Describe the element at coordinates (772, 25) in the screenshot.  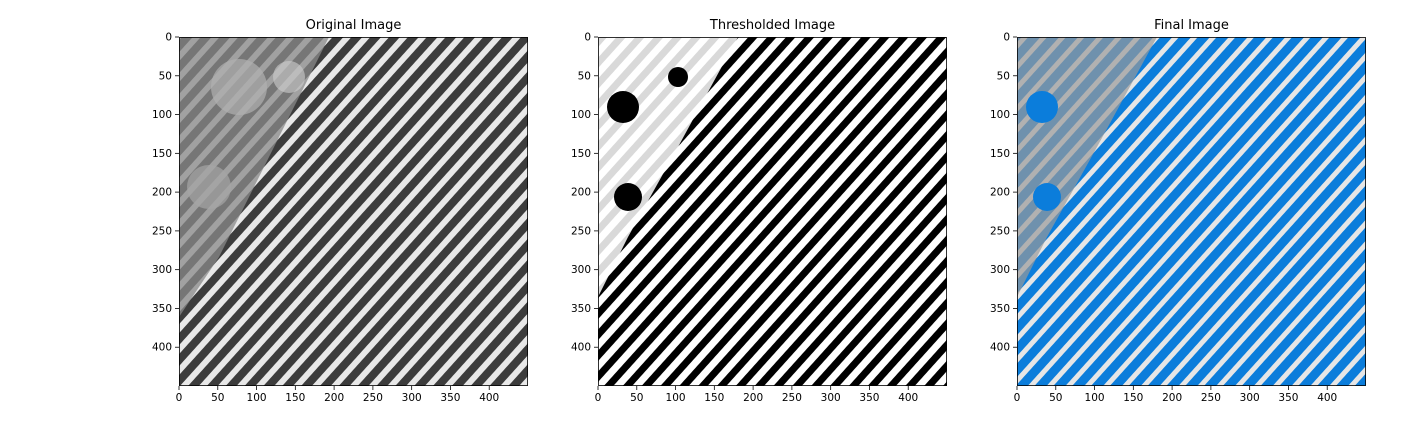
I see `panel-title: Thresholded Image` at that location.